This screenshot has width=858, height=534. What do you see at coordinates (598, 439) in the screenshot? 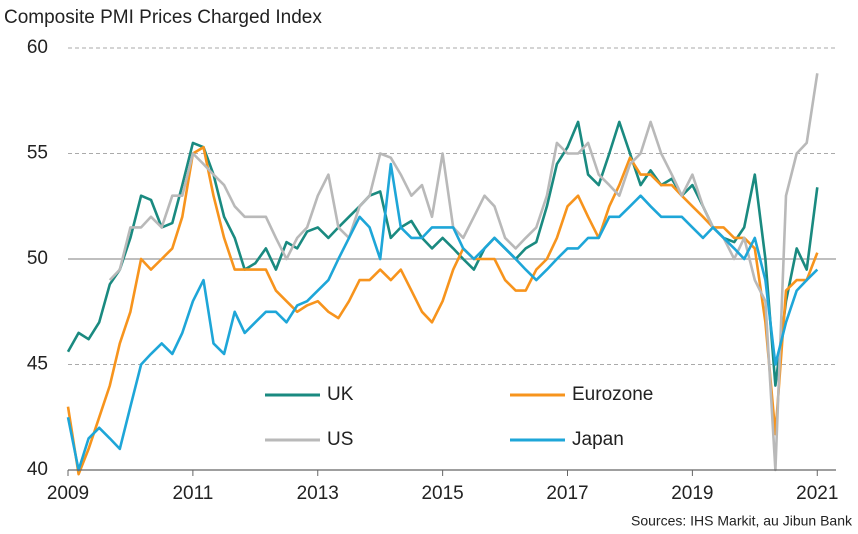
I see `legend-label: Japan` at bounding box center [598, 439].